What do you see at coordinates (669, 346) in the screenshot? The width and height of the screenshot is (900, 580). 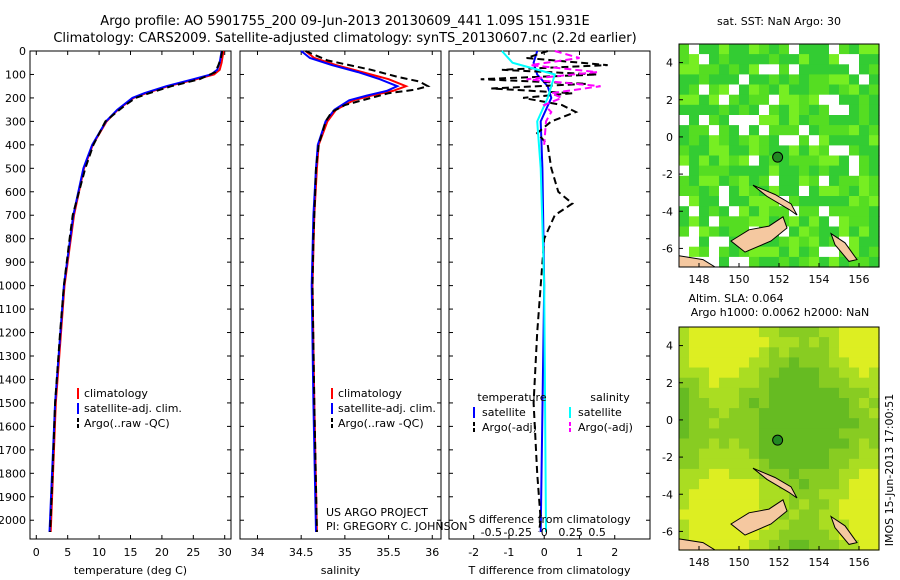 I see `map-ytick-label: 4` at bounding box center [669, 346].